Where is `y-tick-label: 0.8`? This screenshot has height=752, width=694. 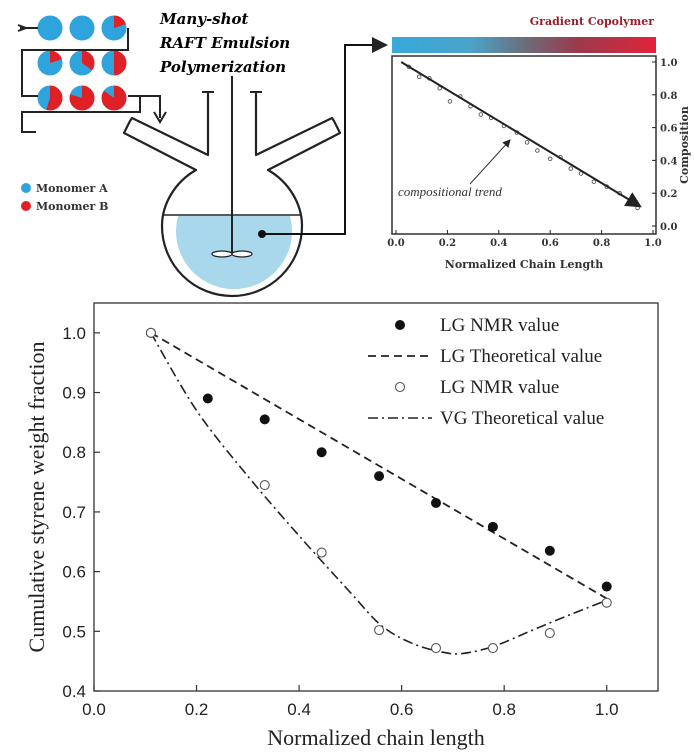 y-tick-label: 0.8 is located at coordinates (74, 452).